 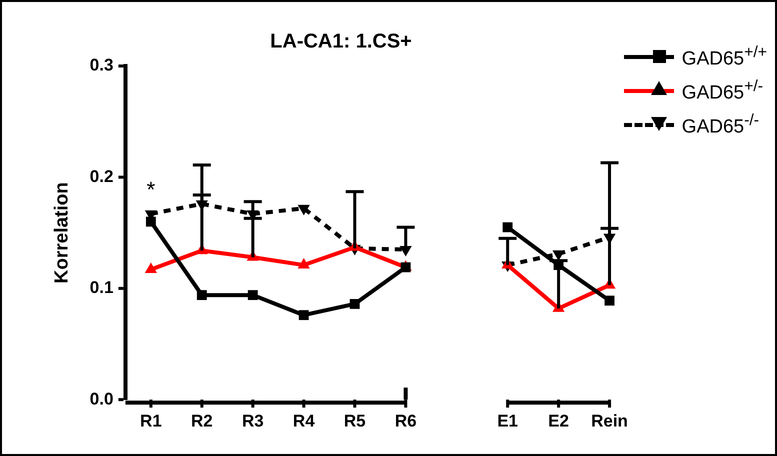 I want to click on x-tick-label: R6, so click(x=405, y=420).